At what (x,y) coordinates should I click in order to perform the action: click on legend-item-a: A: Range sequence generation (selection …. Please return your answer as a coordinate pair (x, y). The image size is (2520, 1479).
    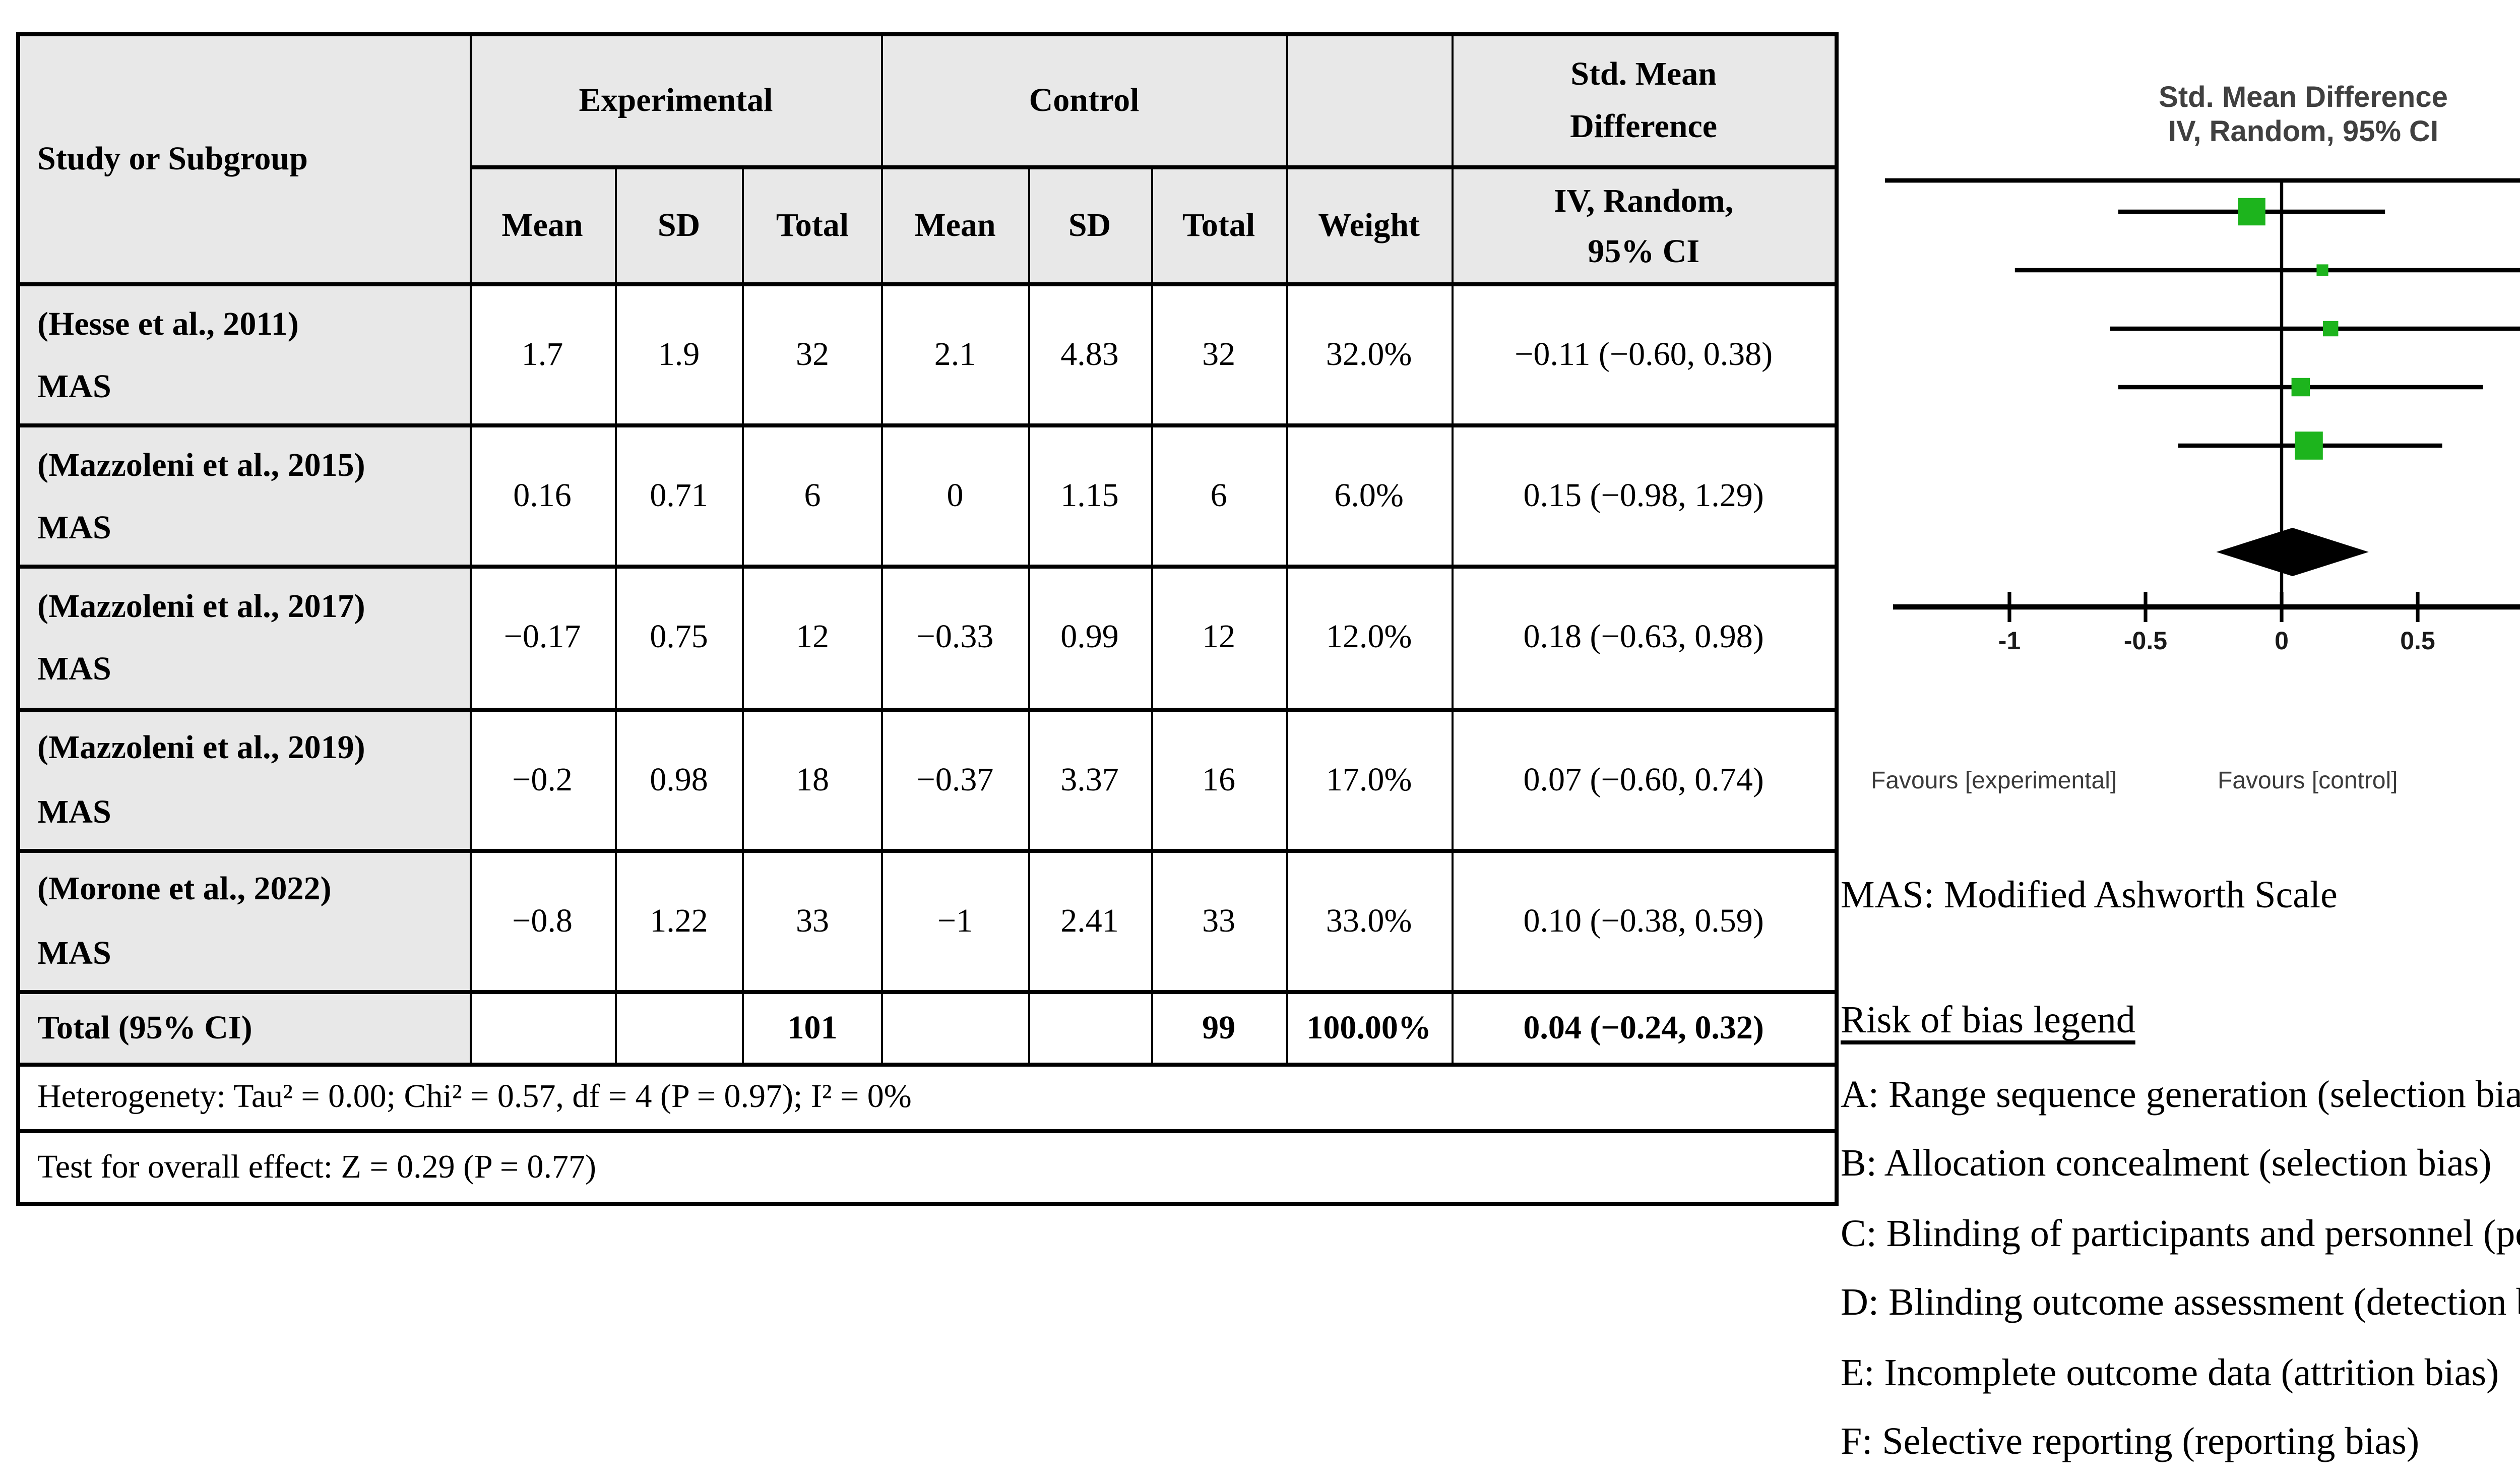
    Looking at the image, I should click on (2180, 1096).